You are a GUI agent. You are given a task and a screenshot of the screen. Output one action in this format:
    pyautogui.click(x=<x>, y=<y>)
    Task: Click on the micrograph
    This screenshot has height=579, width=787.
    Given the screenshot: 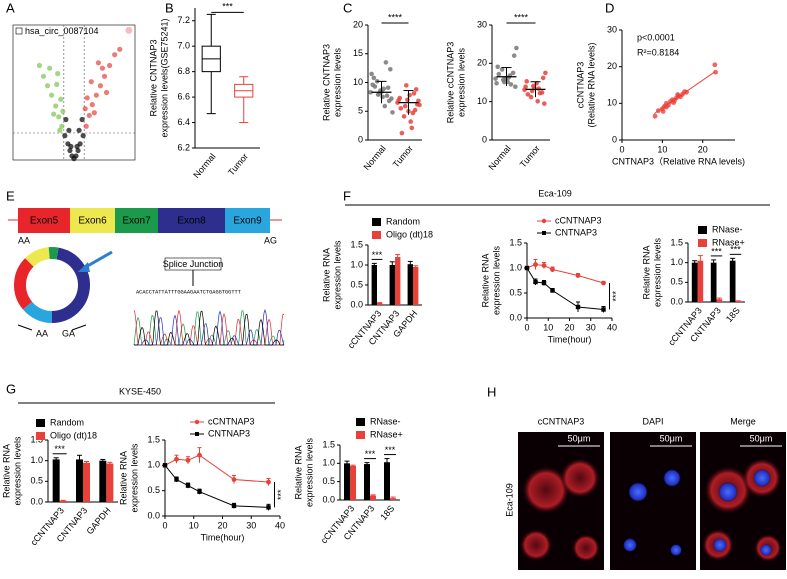 What is the action you would take?
    pyautogui.click(x=653, y=501)
    